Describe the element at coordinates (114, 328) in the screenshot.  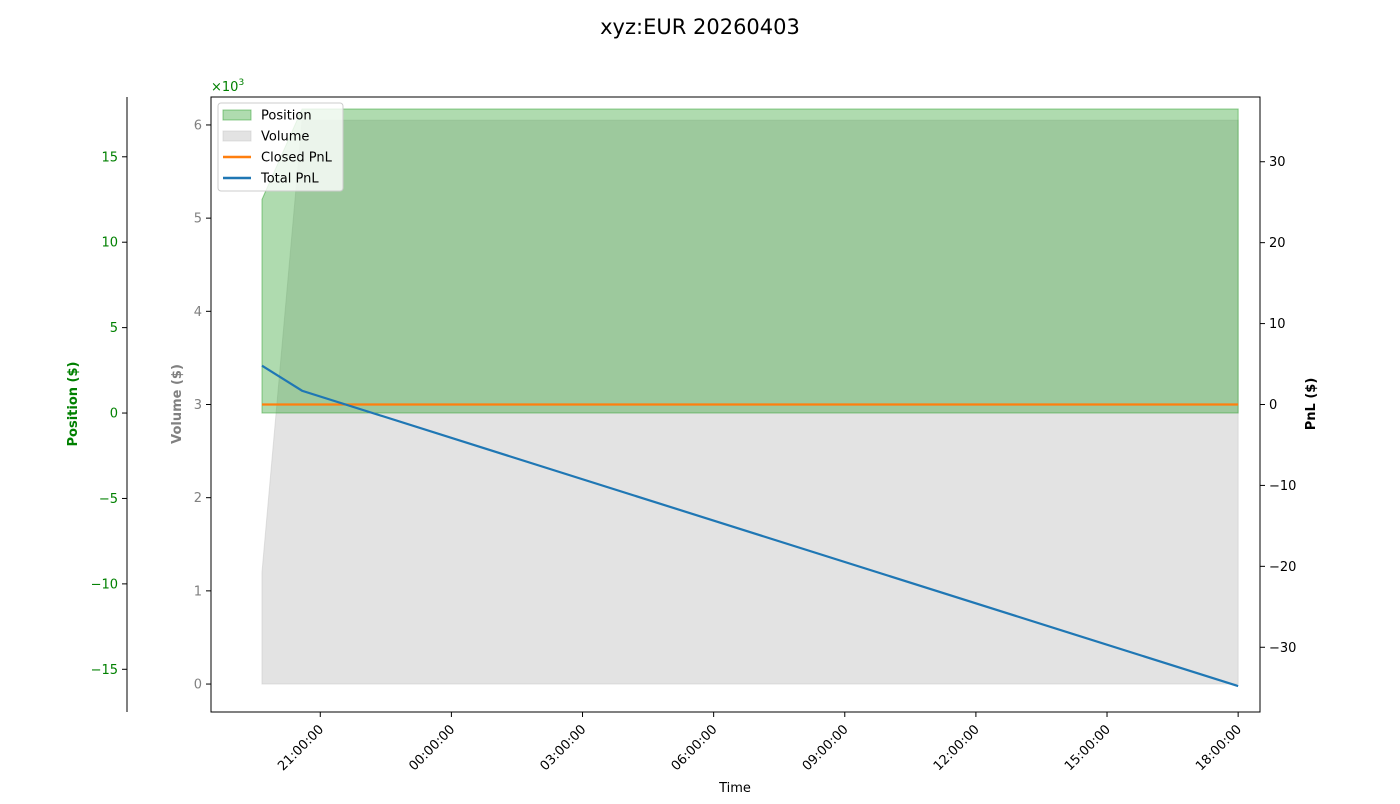
I see `position-tick-label: 5` at that location.